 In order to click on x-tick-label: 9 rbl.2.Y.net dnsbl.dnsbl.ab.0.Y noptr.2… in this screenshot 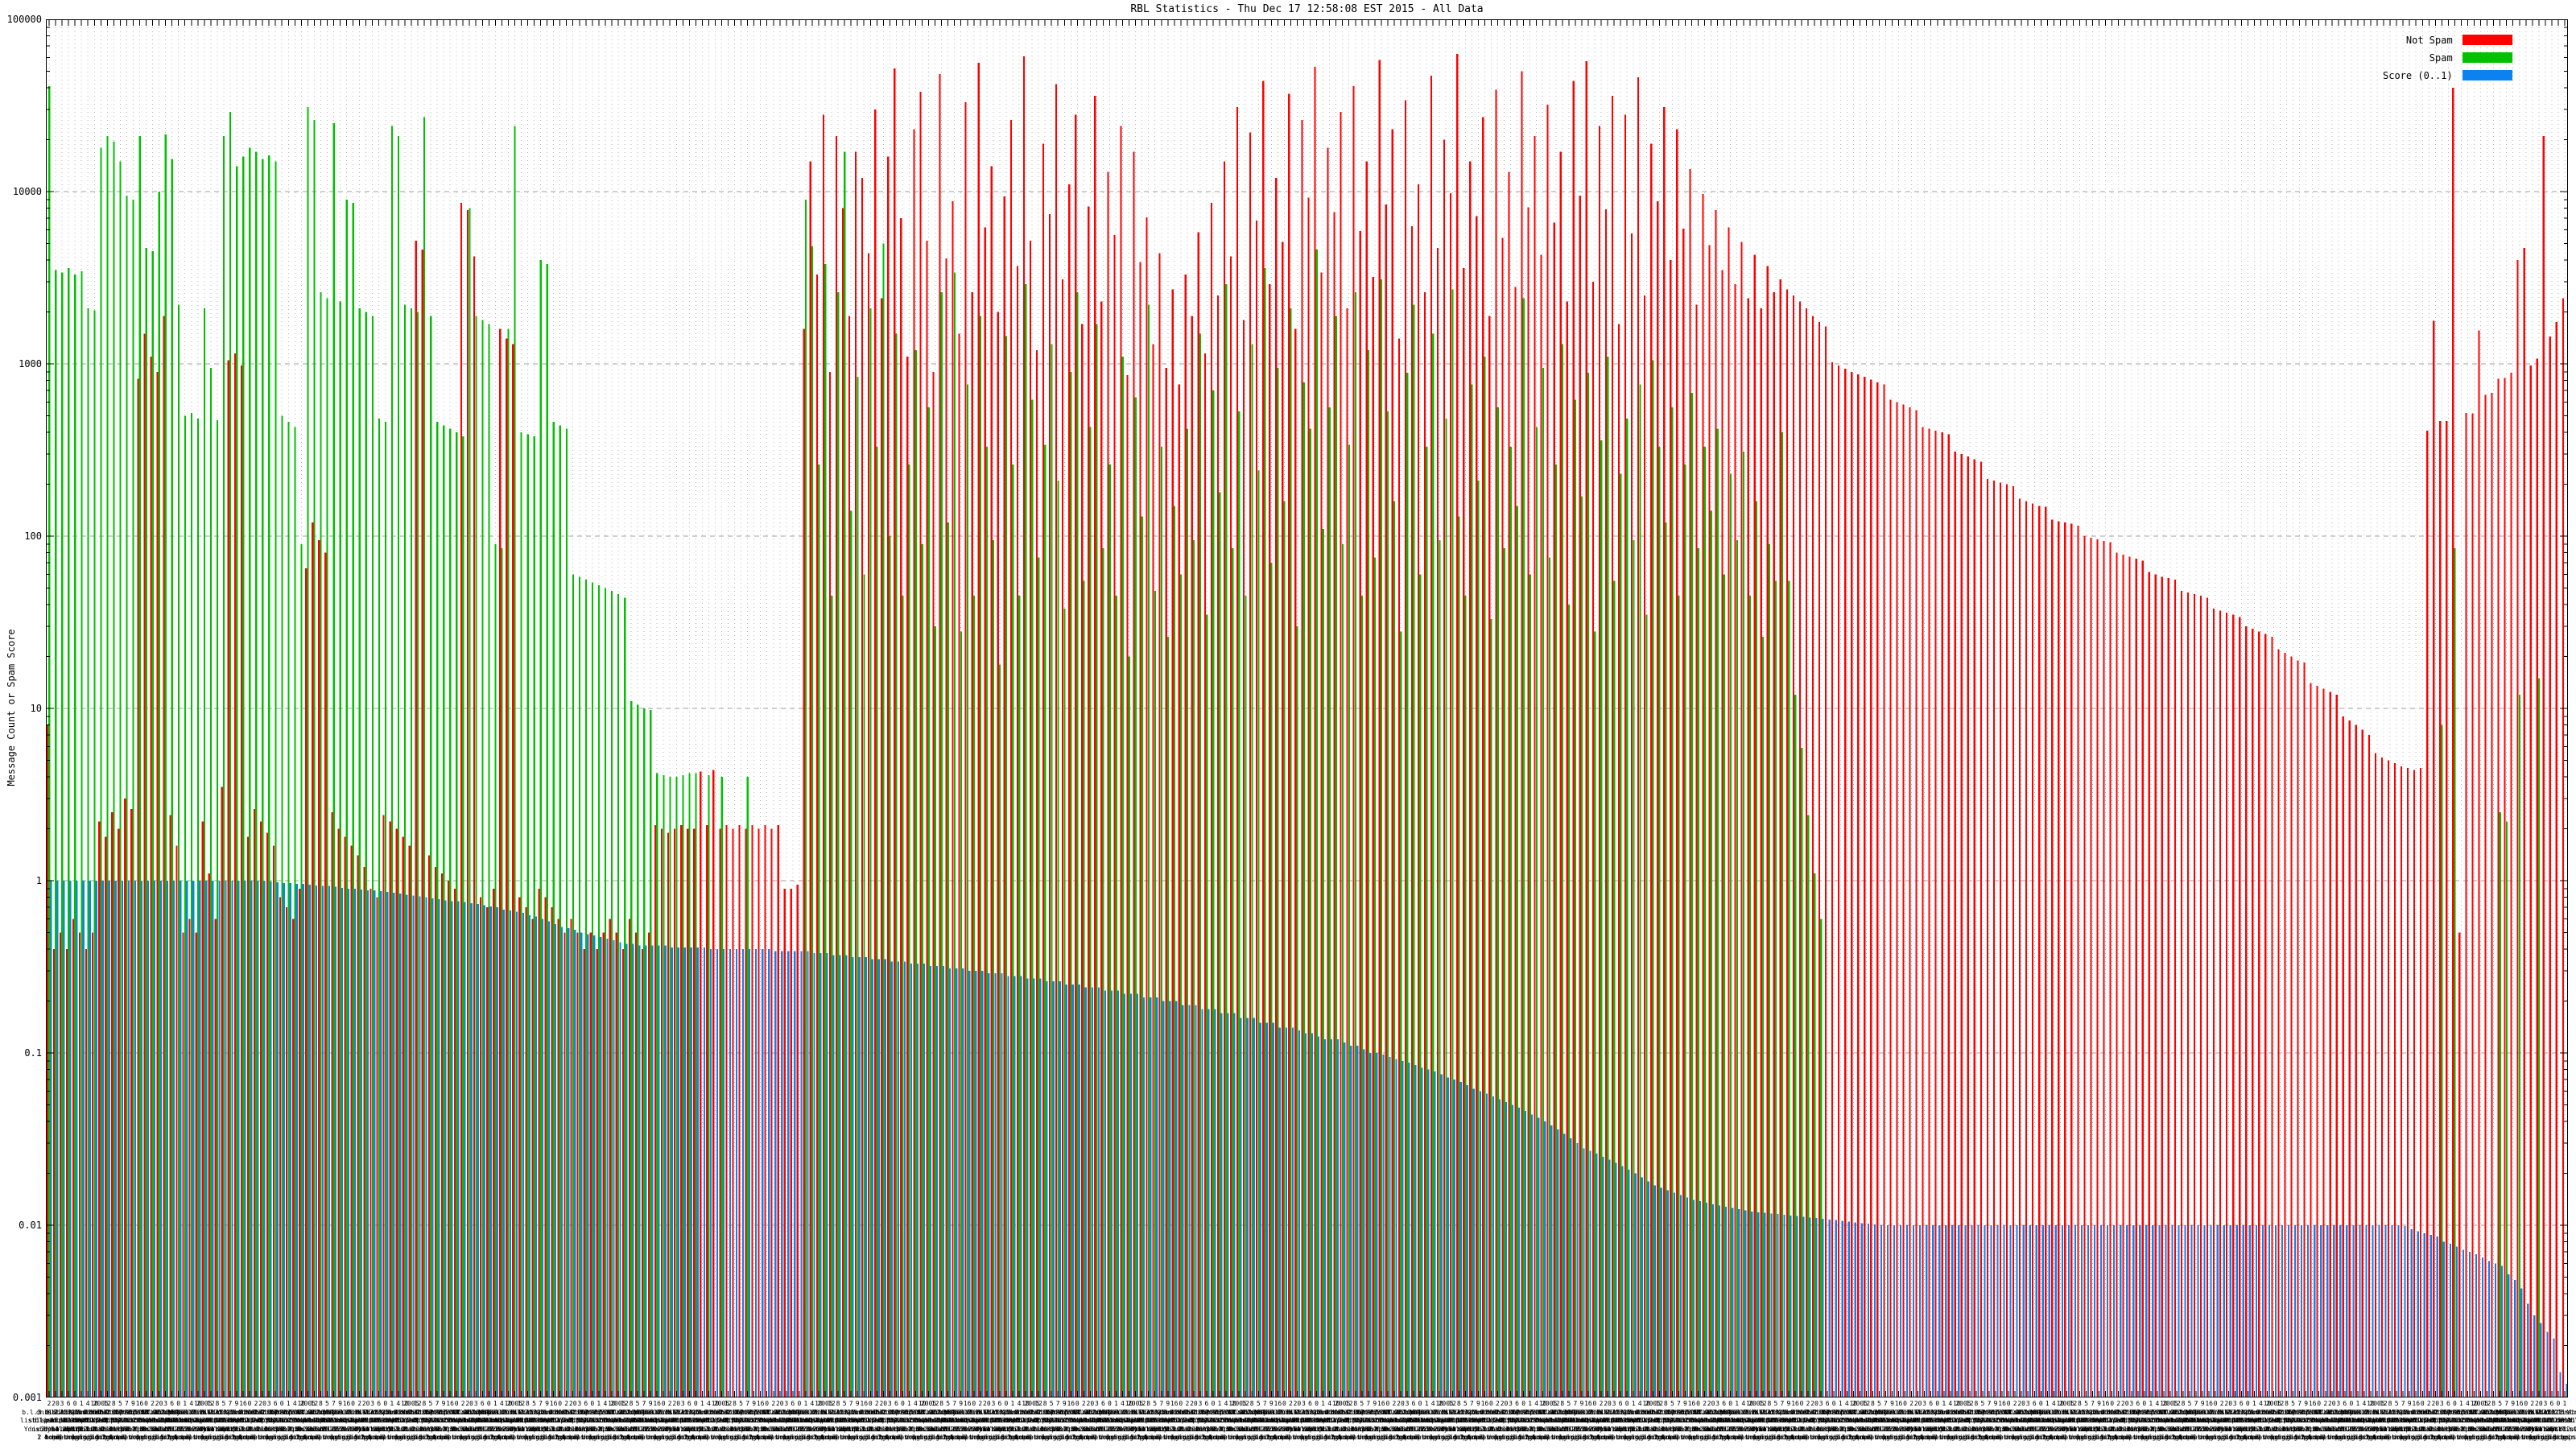, I will do `click(1173, 1420)`.